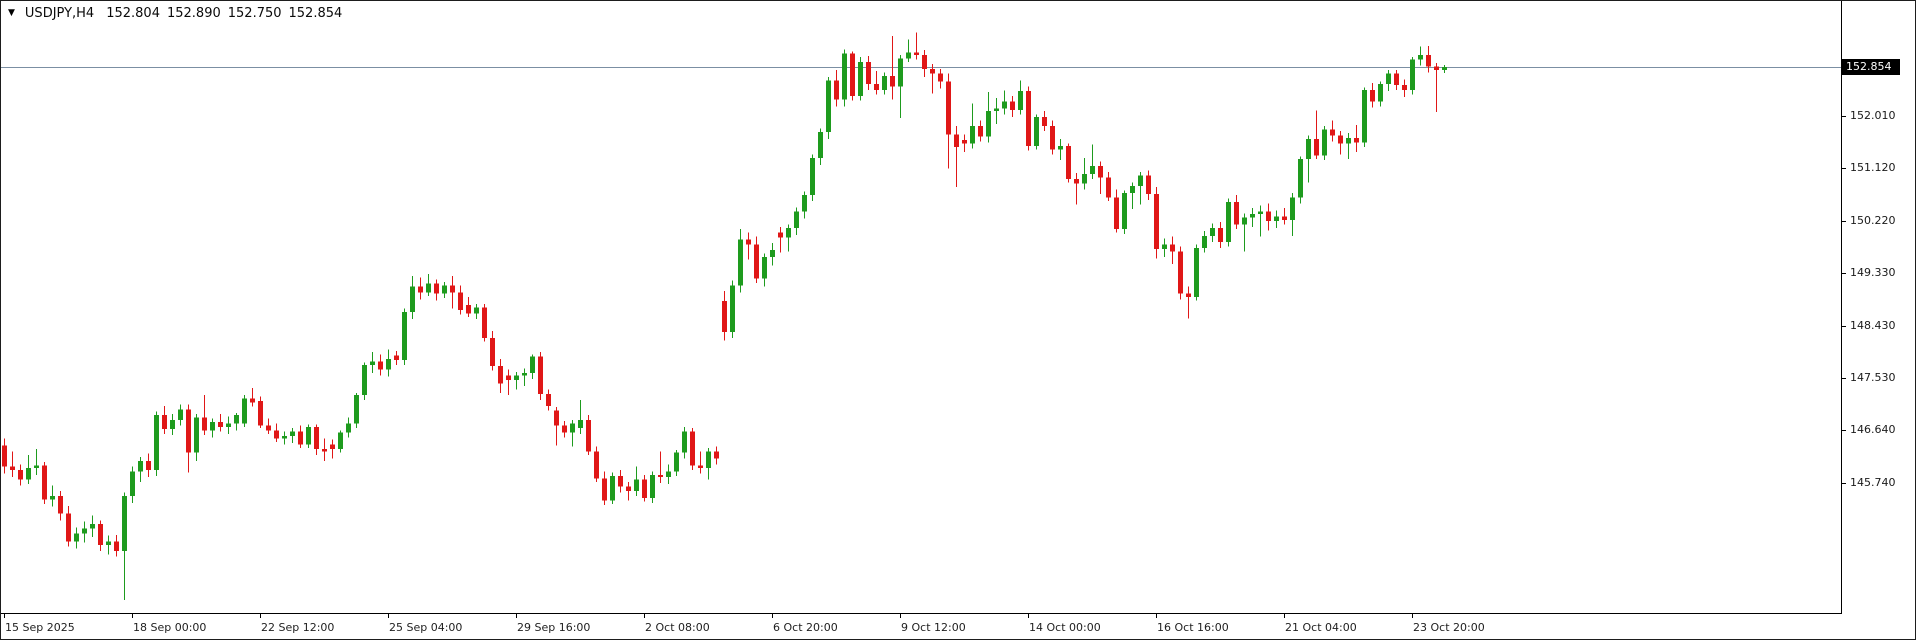 Image resolution: width=1916 pixels, height=640 pixels. What do you see at coordinates (1873, 272) in the screenshot?
I see `price-tick-label: 149.330` at bounding box center [1873, 272].